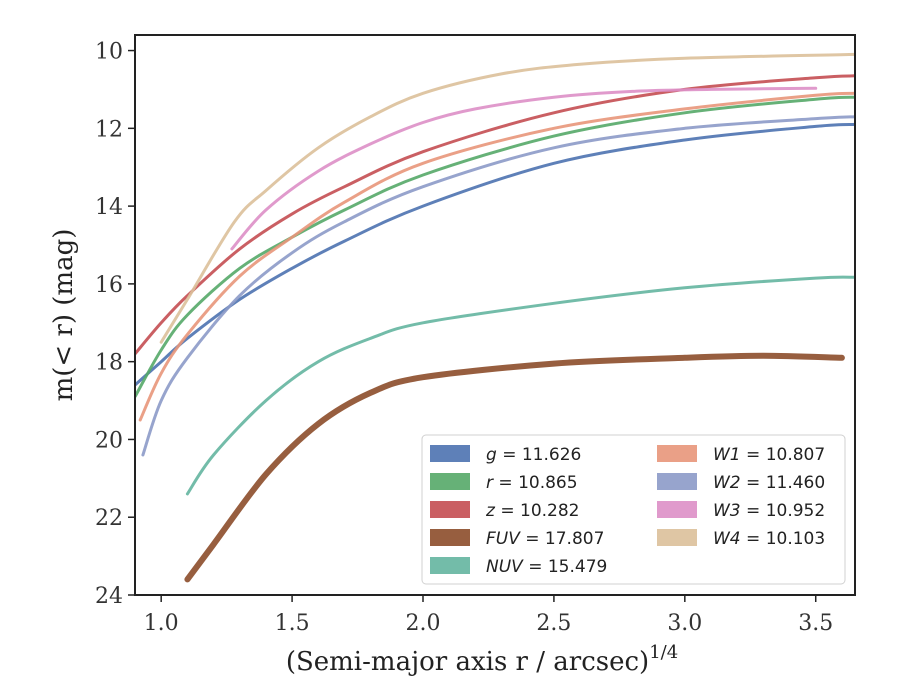 The height and width of the screenshot is (700, 900). What do you see at coordinates (551, 455) in the screenshot?
I see `legend-series-value: 11.626` at bounding box center [551, 455].